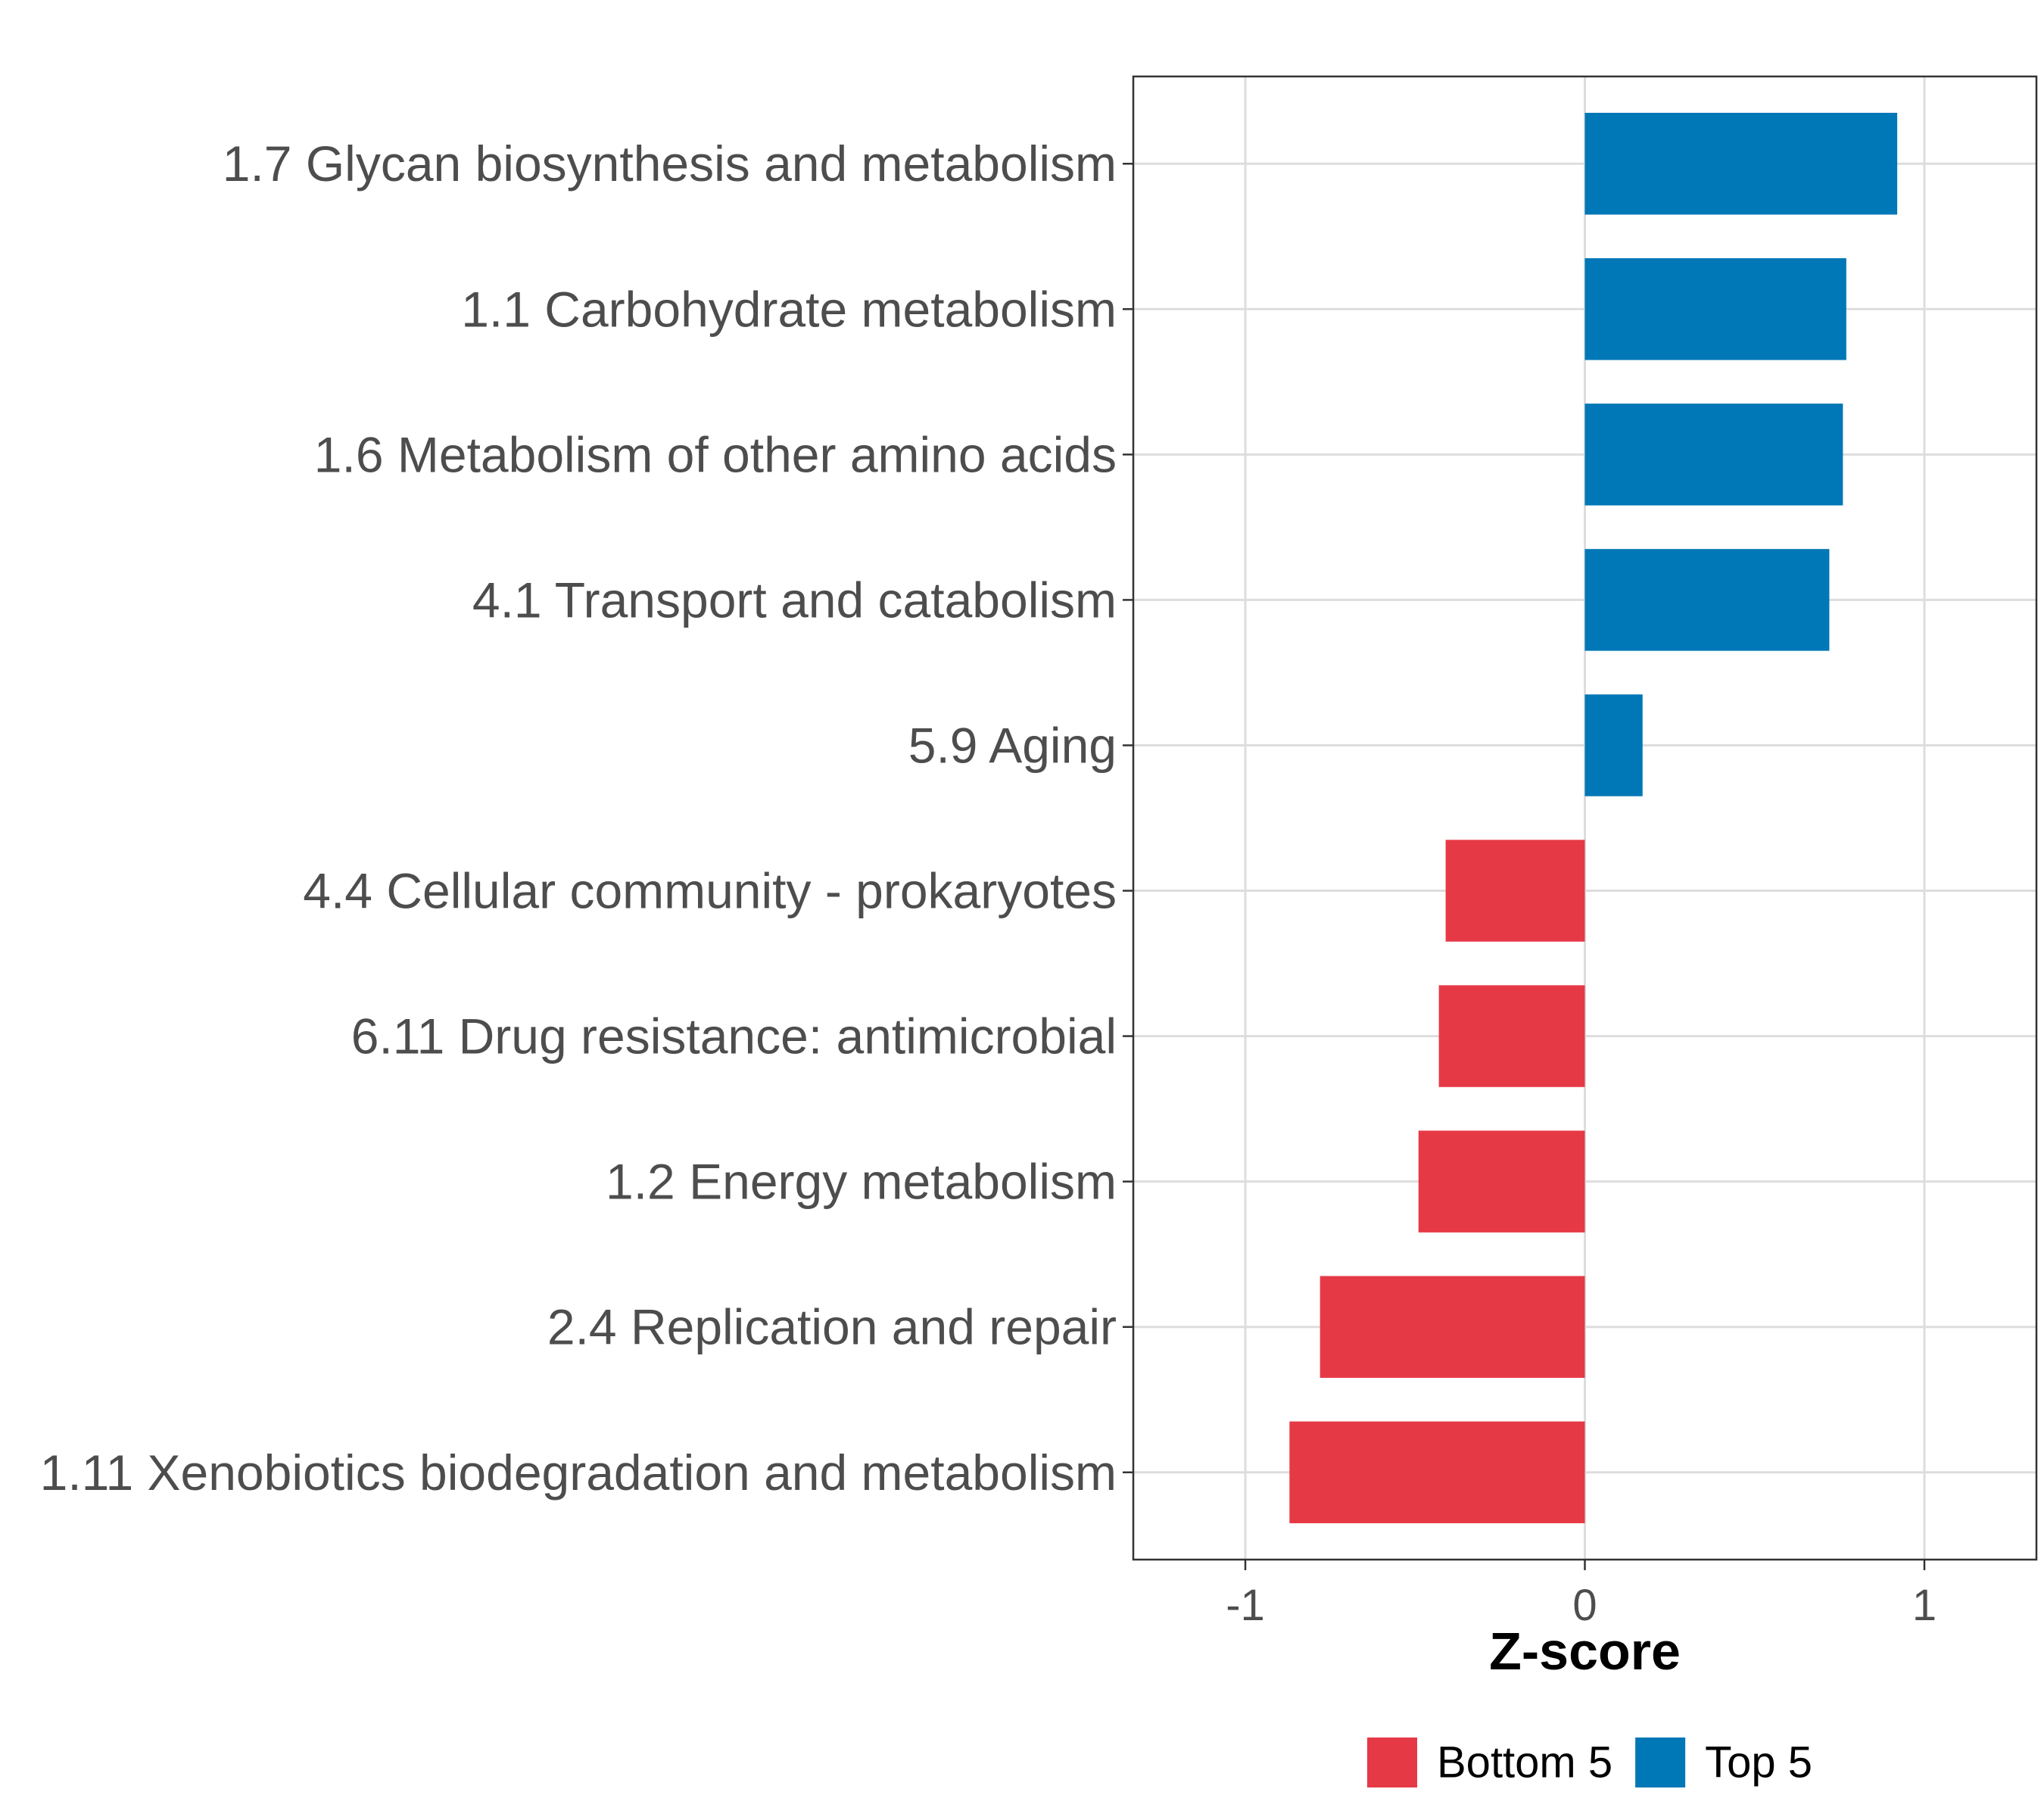 The image size is (2044, 1817). What do you see at coordinates (861, 1182) in the screenshot?
I see `category-label: 1.2 Energy metabolism` at bounding box center [861, 1182].